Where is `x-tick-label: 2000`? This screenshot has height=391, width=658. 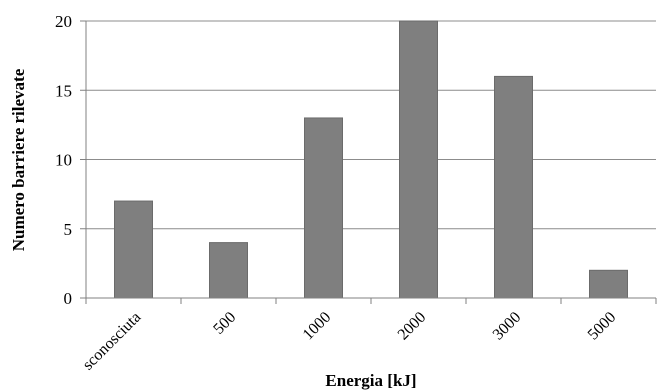 x-tick-label: 2000 is located at coordinates (412, 326).